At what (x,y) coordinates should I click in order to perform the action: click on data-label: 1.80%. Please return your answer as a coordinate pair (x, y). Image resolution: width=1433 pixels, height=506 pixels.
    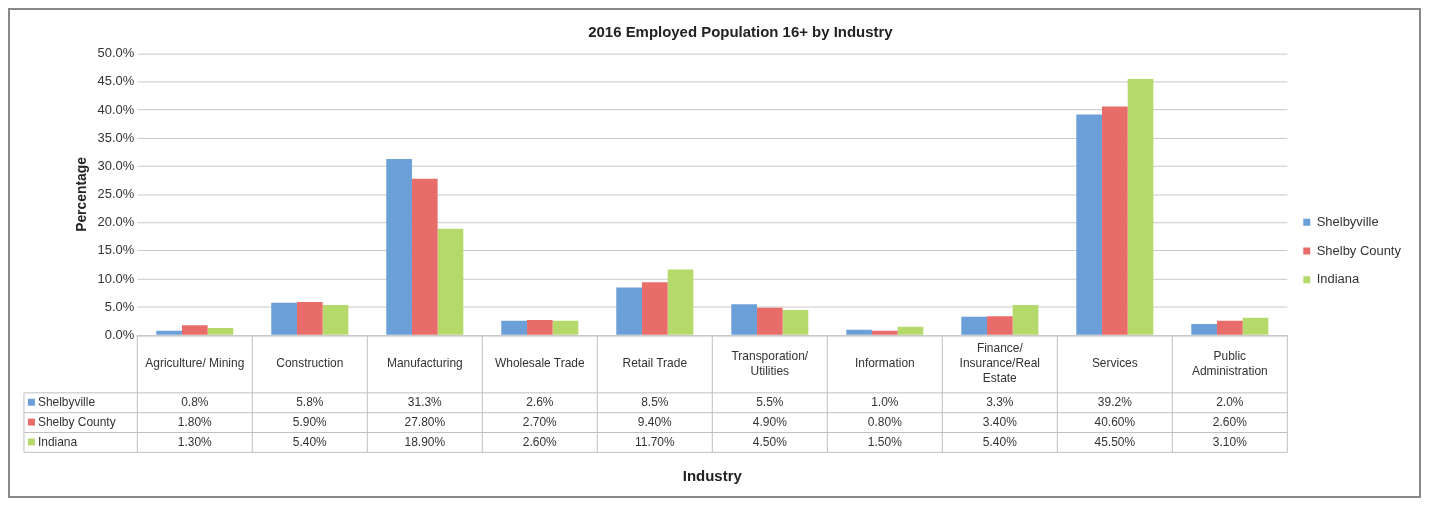
    Looking at the image, I should click on (195, 421).